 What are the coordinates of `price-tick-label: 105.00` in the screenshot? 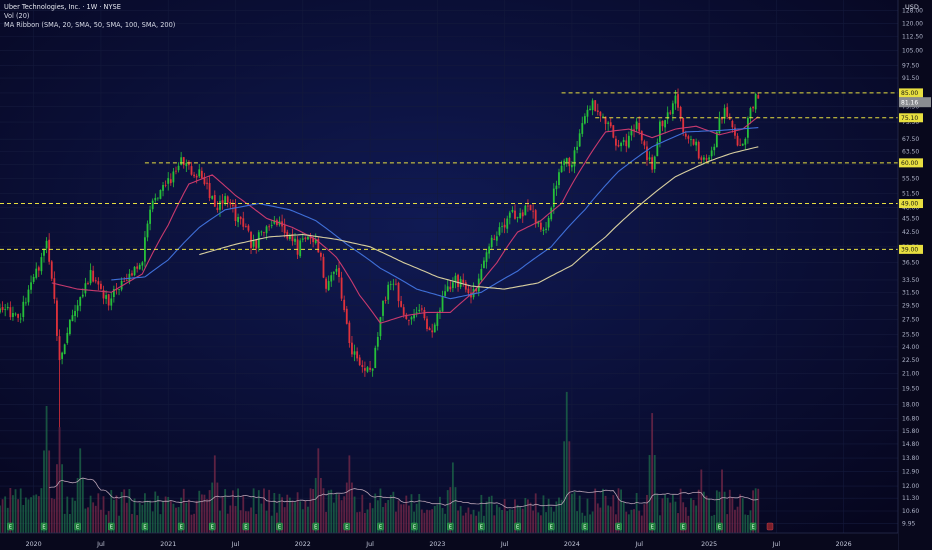 It's located at (912, 50).